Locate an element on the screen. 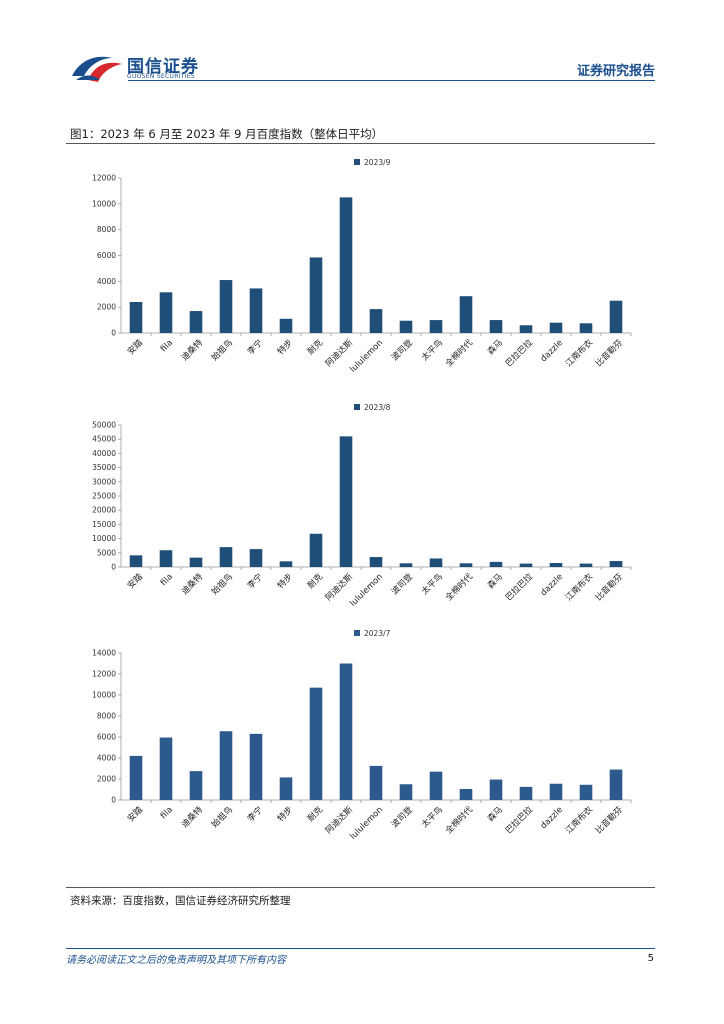  category-label: 耐克 is located at coordinates (315, 347).